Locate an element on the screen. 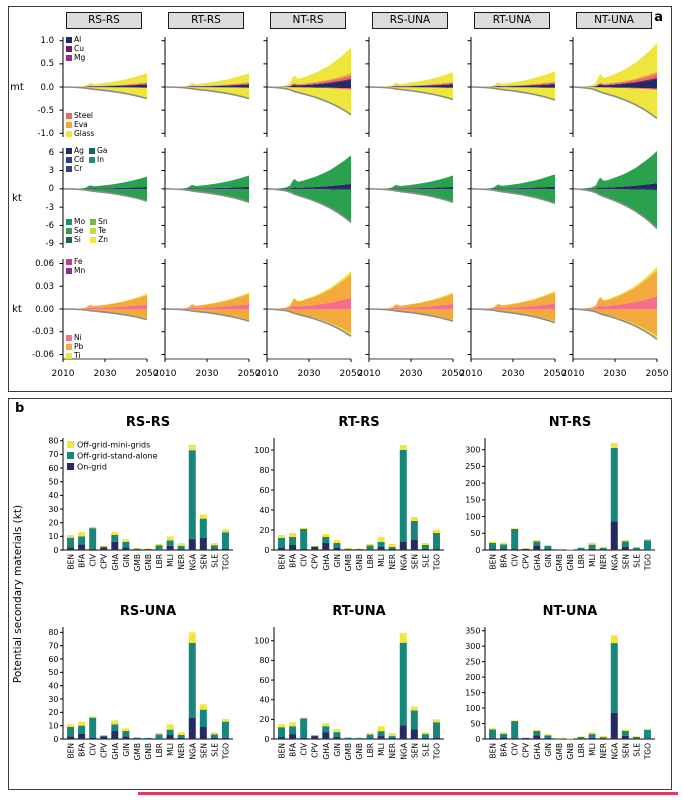 The image size is (683, 800). stream-chart-NT-RS is located at coordinates (307, 87).